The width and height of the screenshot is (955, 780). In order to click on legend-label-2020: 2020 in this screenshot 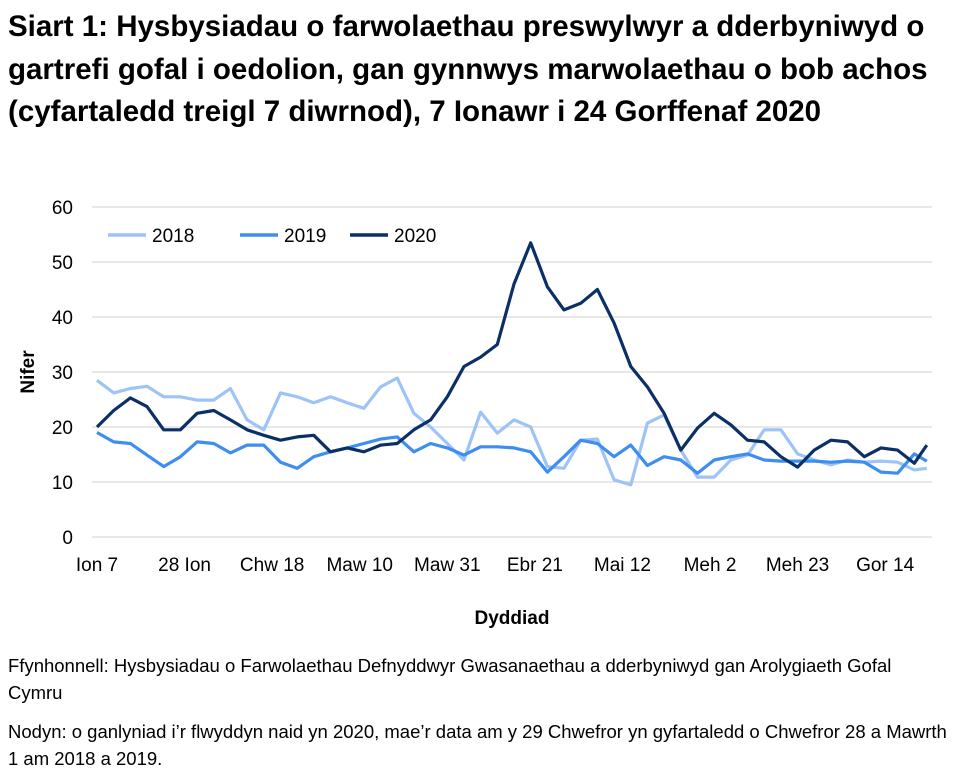, I will do `click(415, 236)`.